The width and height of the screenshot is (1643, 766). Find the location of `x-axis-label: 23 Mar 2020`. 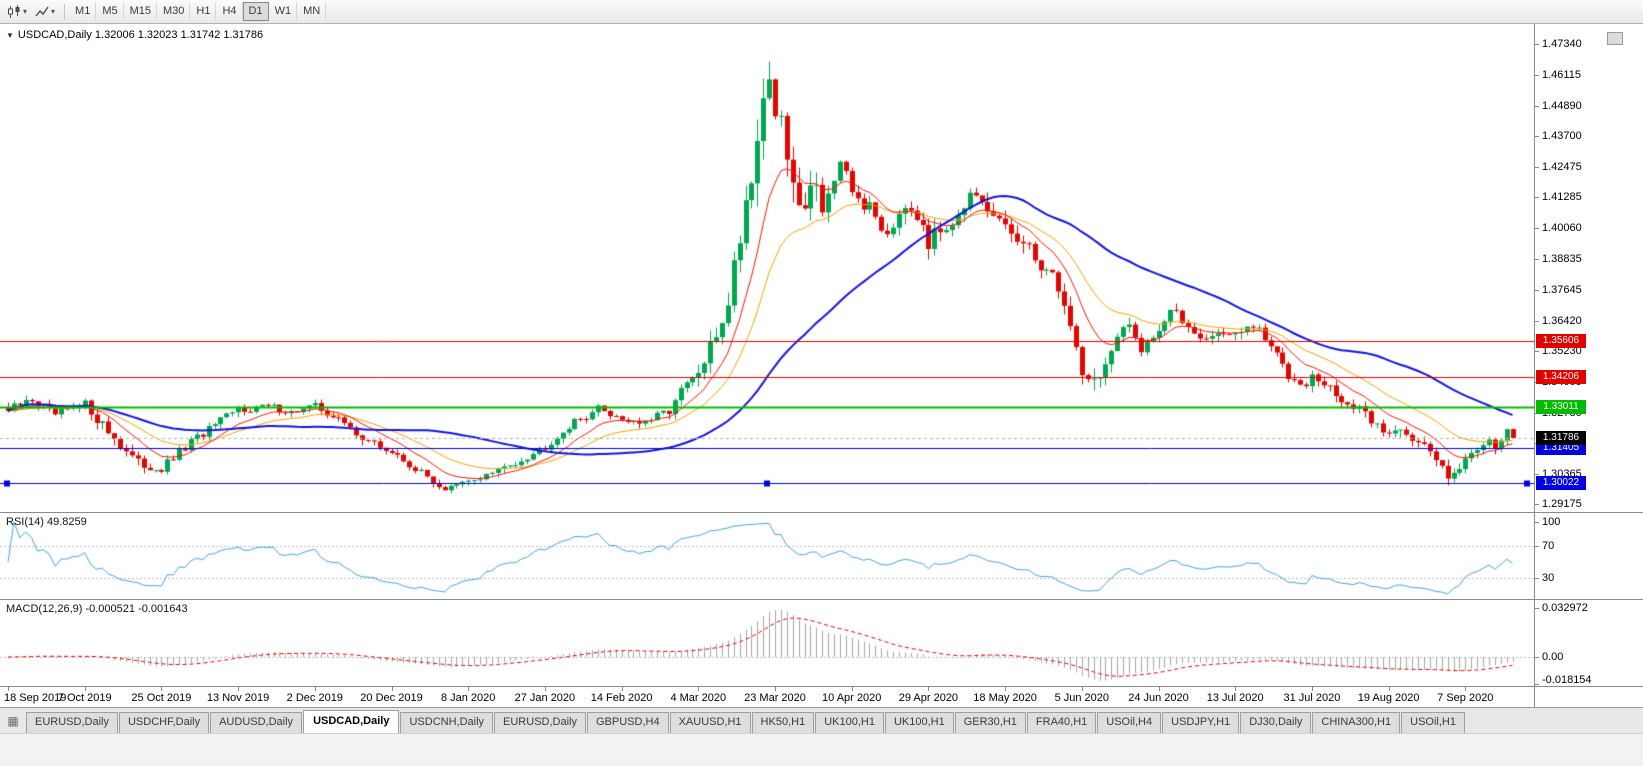

x-axis-label: 23 Mar 2020 is located at coordinates (775, 698).